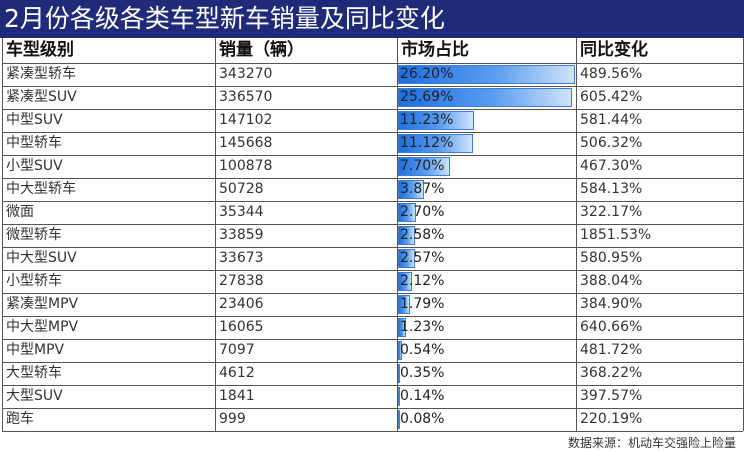 The image size is (744, 452). What do you see at coordinates (611, 396) in the screenshot?
I see `yoy-cell: 397.57%` at bounding box center [611, 396].